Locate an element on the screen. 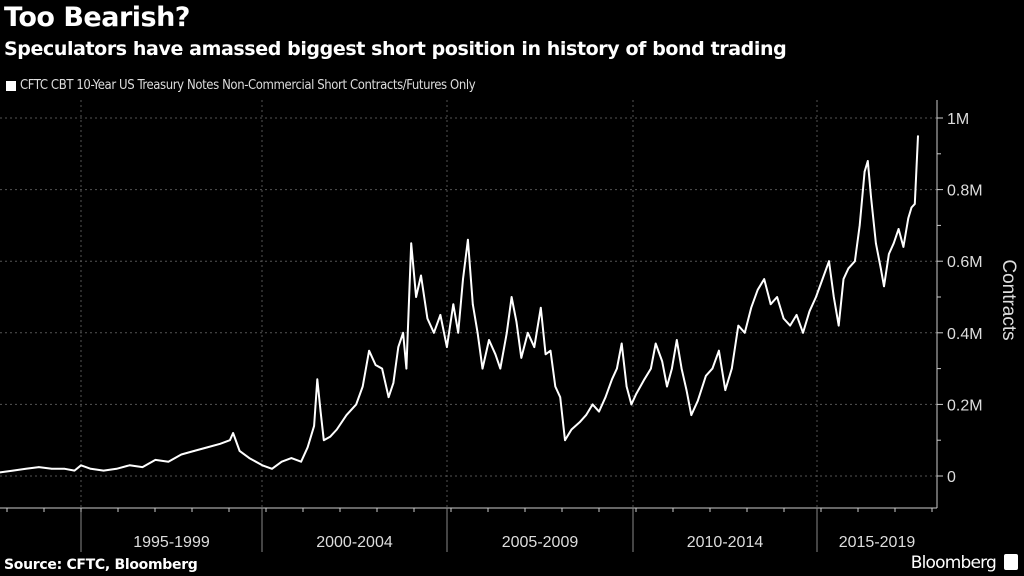  chart-title: Too Bearish? is located at coordinates (97, 17).